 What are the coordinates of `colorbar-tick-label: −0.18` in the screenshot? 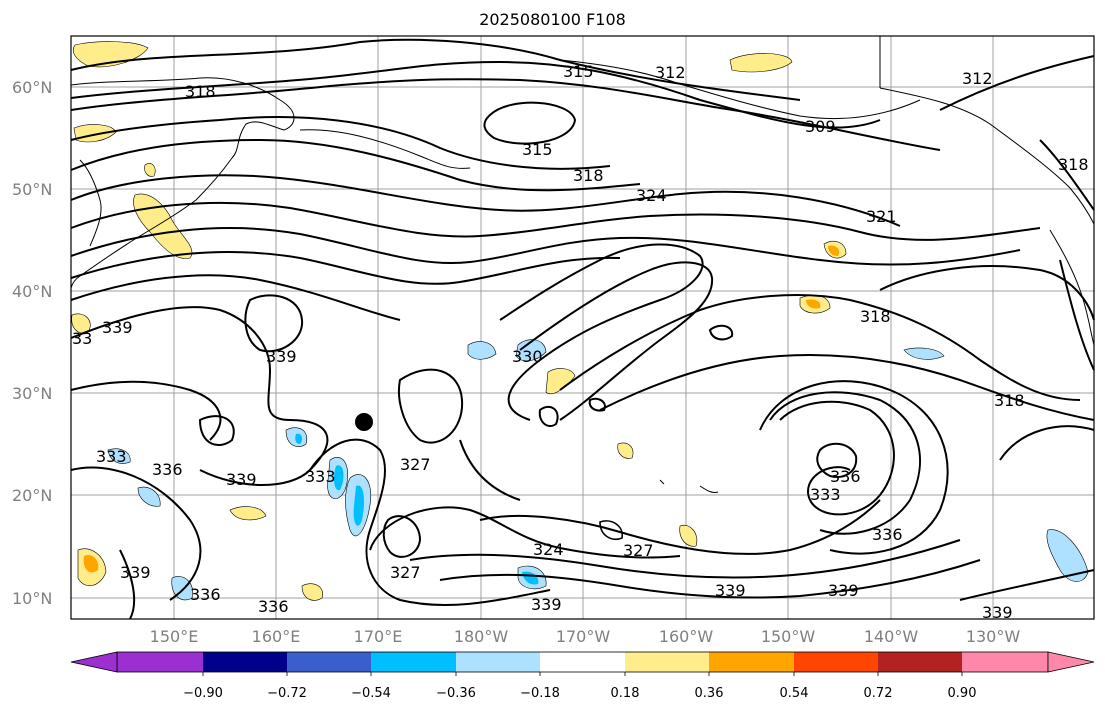 It's located at (540, 693).